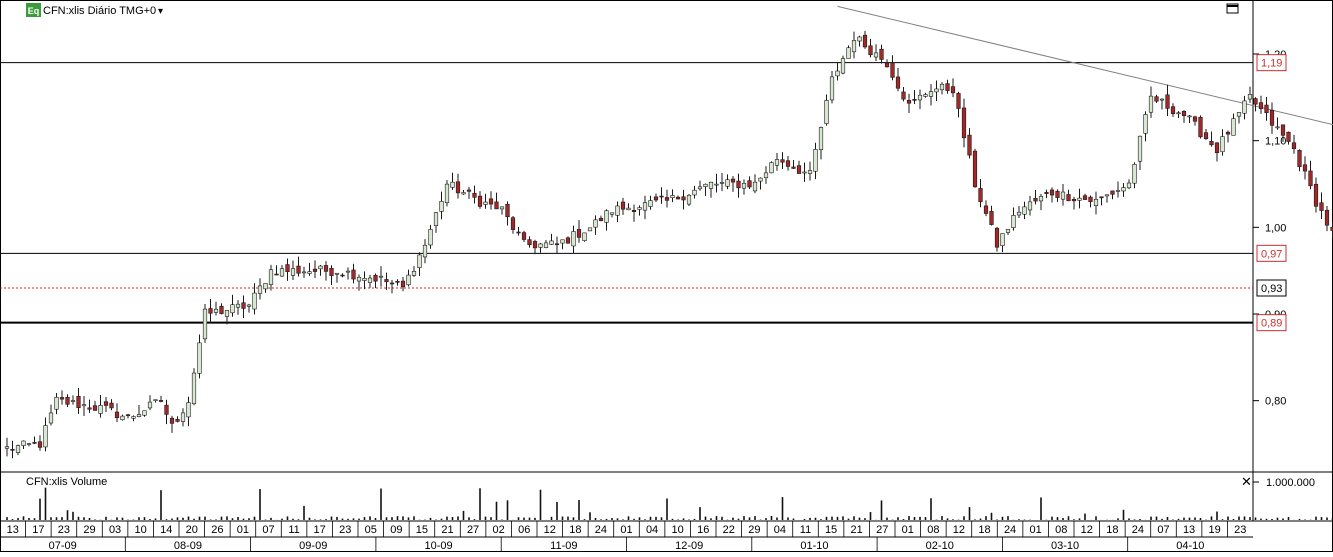  I want to click on close-icon: ✕, so click(1246, 481).